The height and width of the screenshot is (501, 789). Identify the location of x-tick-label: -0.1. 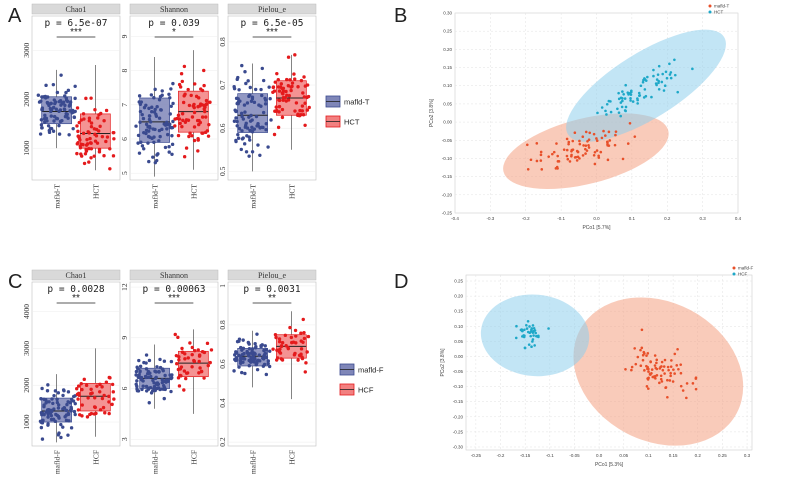
(550, 455).